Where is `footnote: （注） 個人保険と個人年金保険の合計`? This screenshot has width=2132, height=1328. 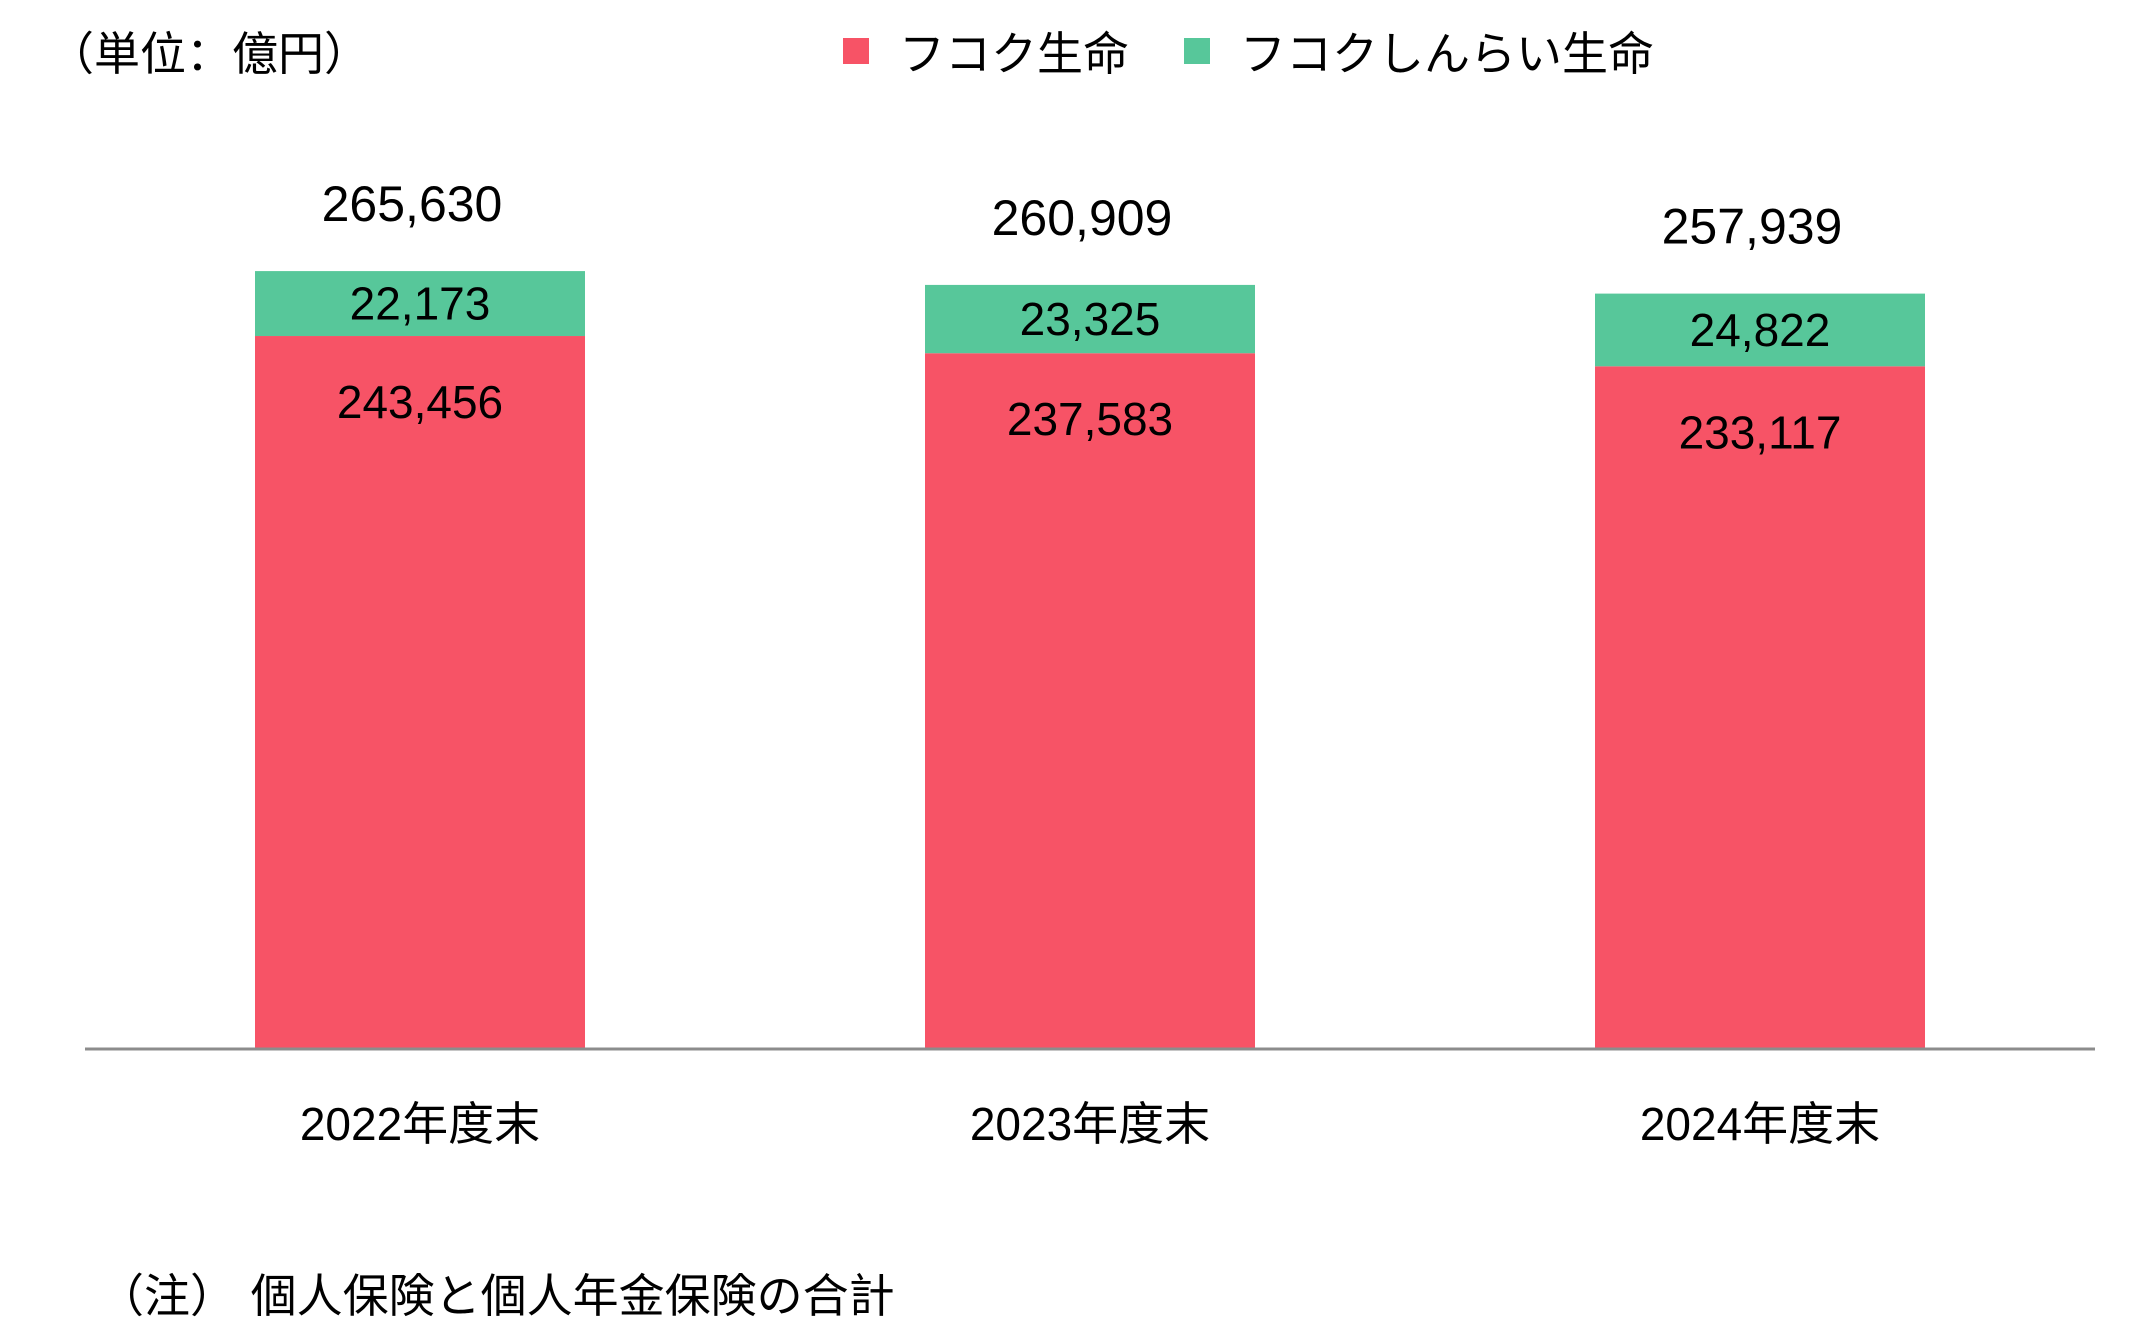
footnote: （注） 個人保険と個人年金保険の合計 is located at coordinates (496, 1296).